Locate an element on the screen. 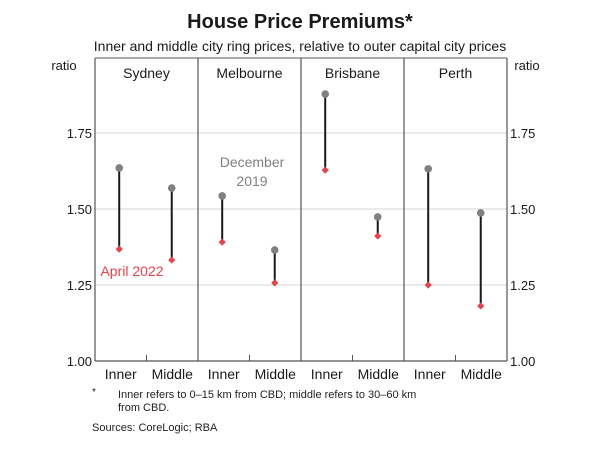 The height and width of the screenshot is (450, 600). panel-title-sydney: Sydney is located at coordinates (146, 73).